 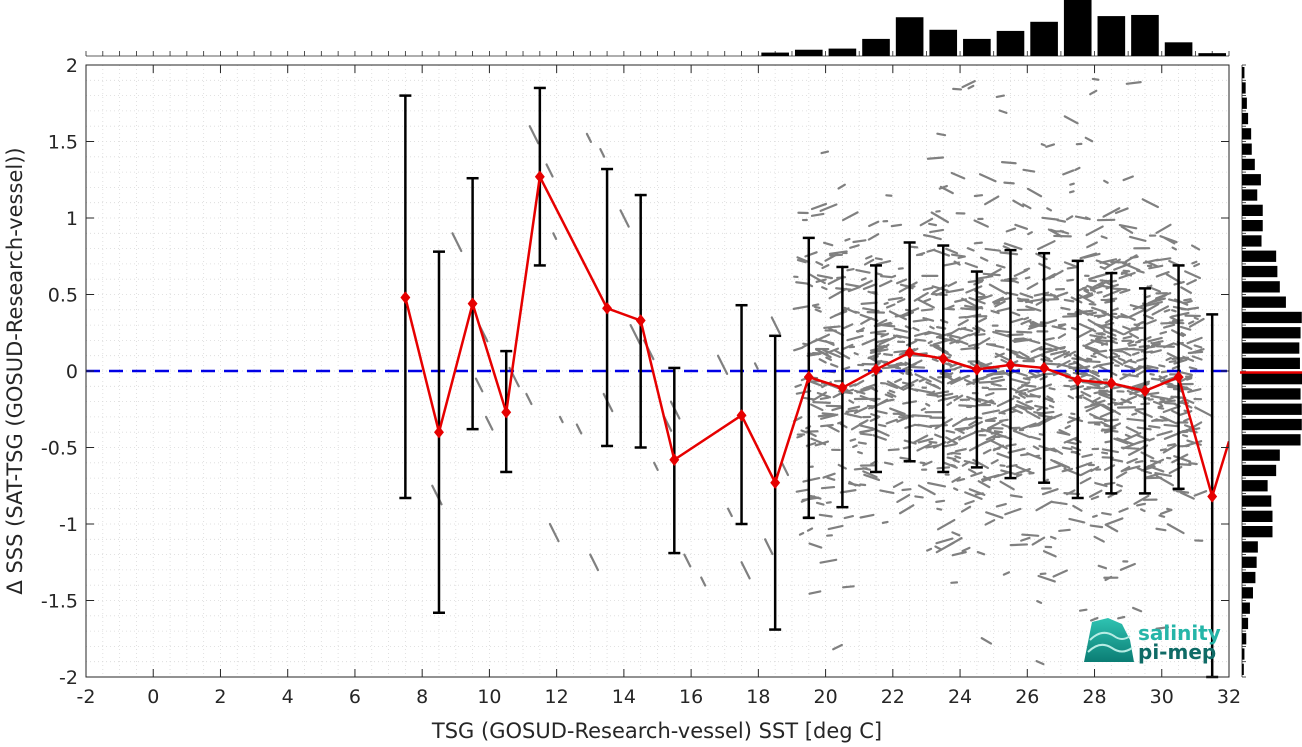 What do you see at coordinates (1212, 496) in the screenshot?
I see `mean-marker` at bounding box center [1212, 496].